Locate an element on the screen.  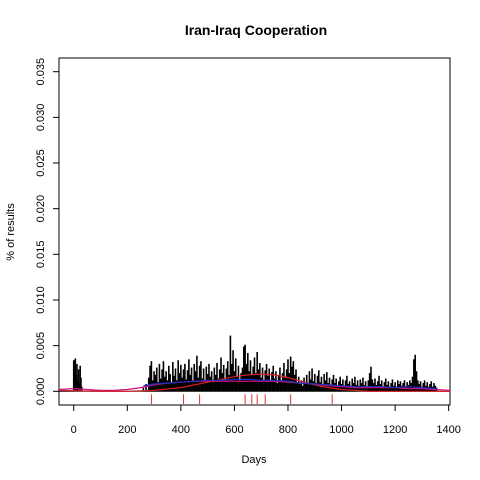
x-tick-label: 1000 is located at coordinates (341, 430).